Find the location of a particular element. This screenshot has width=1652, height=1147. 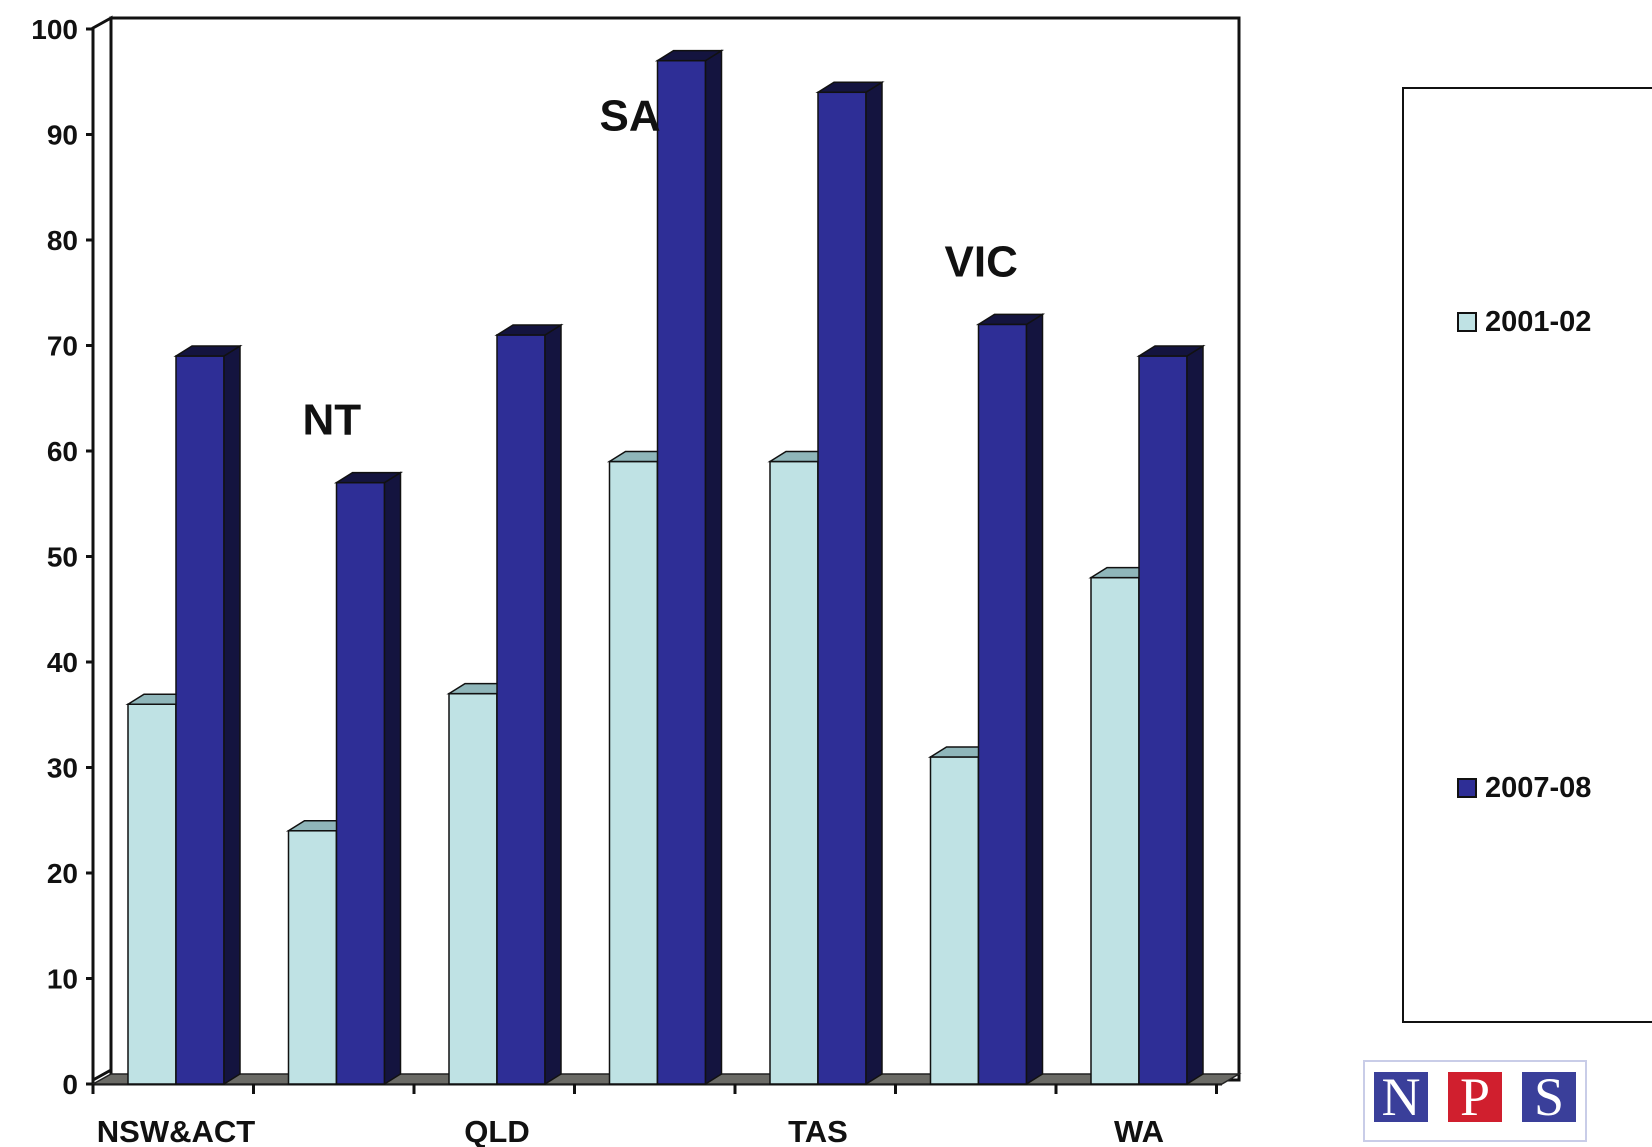

y-tick-label: 0 is located at coordinates (70, 1084).